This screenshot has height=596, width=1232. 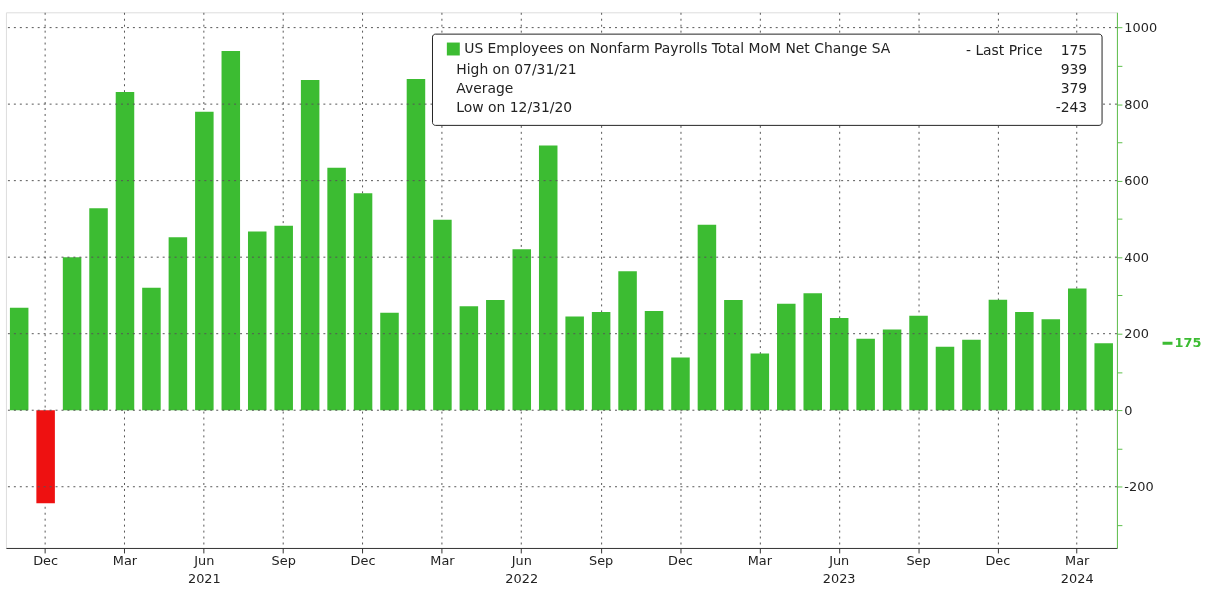 I want to click on x-tick-label: Jun 2023, so click(x=839, y=570).